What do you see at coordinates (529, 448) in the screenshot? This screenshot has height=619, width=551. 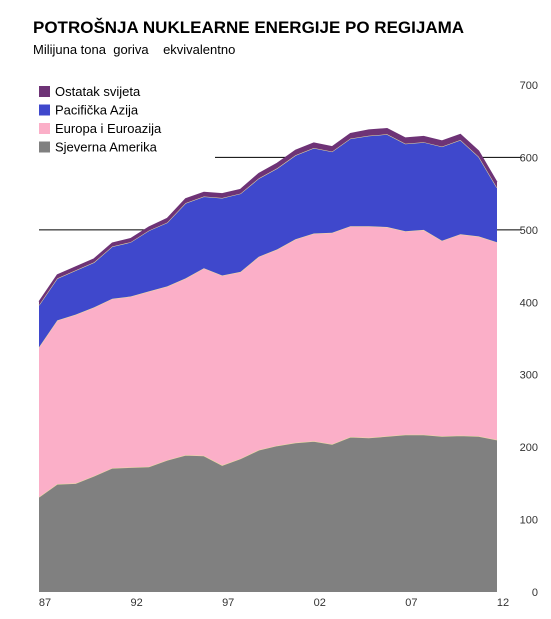 I see `y-tick-label: 200` at bounding box center [529, 448].